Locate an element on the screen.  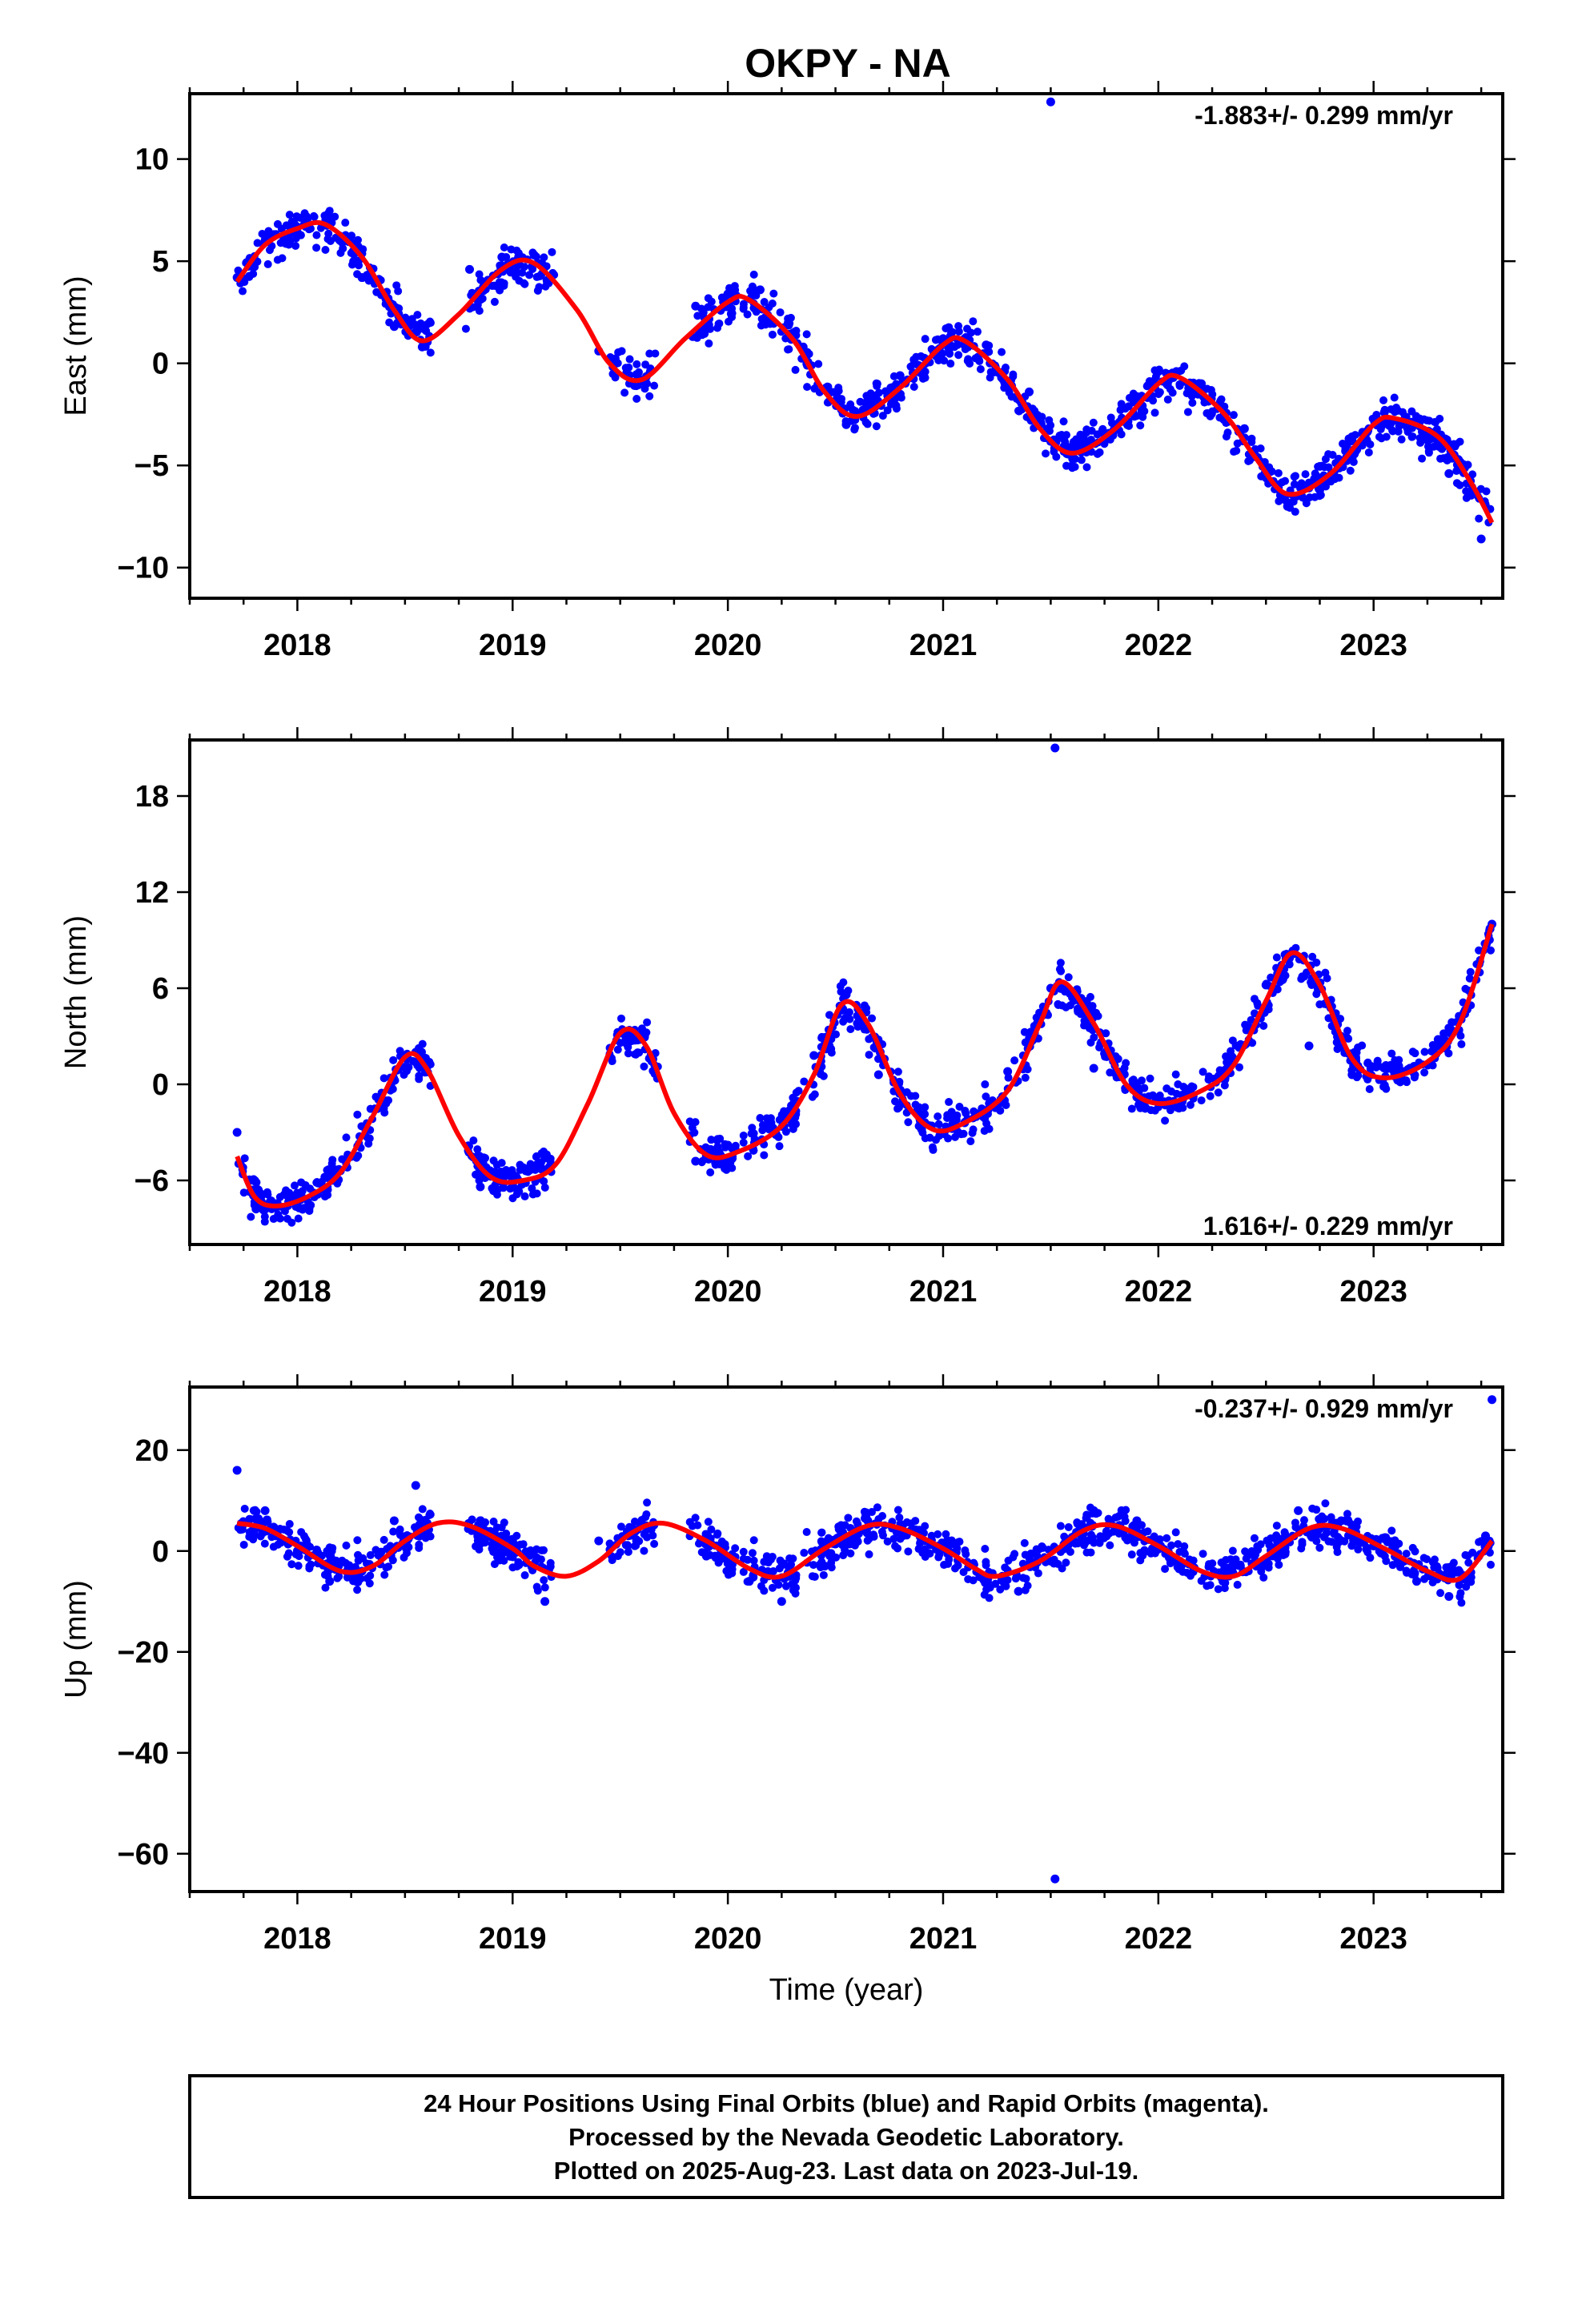
east-y-axis-label: East (mm) is located at coordinates (76, 345).